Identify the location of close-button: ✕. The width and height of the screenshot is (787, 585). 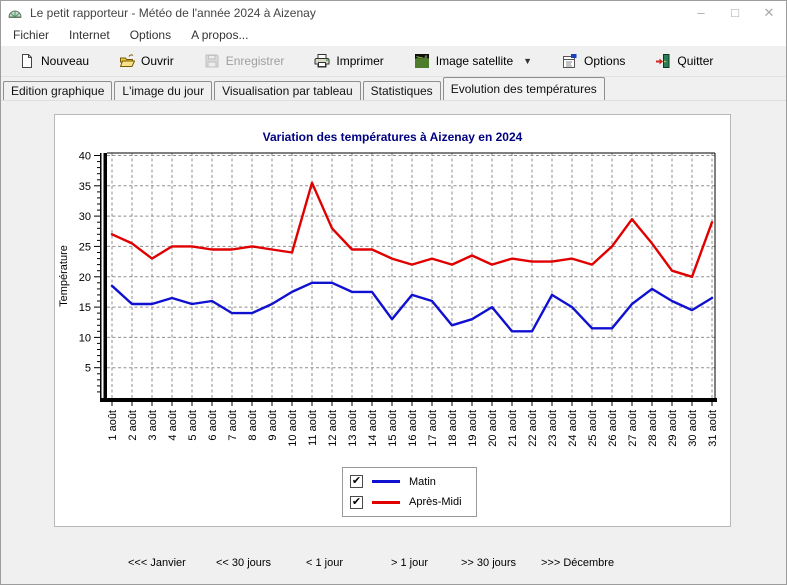
(769, 12).